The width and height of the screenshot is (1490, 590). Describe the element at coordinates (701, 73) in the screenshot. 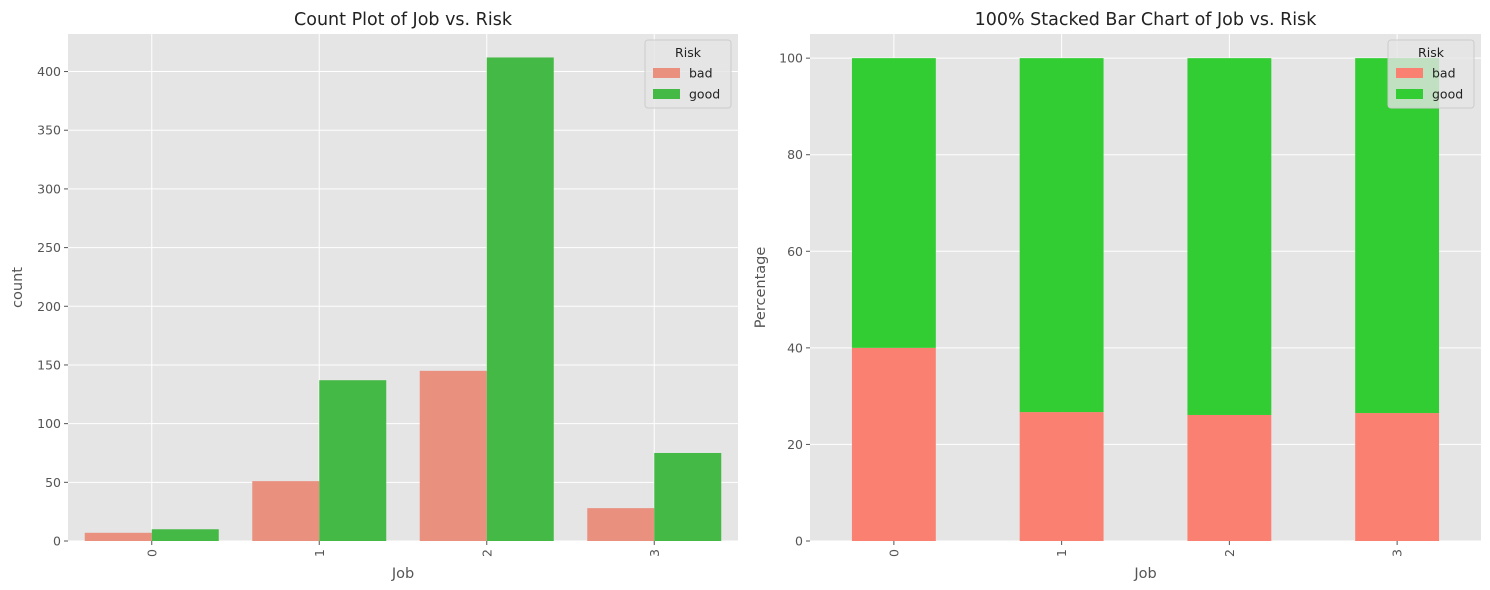

I see `count-plot-legend-label-bad: bad` at that location.